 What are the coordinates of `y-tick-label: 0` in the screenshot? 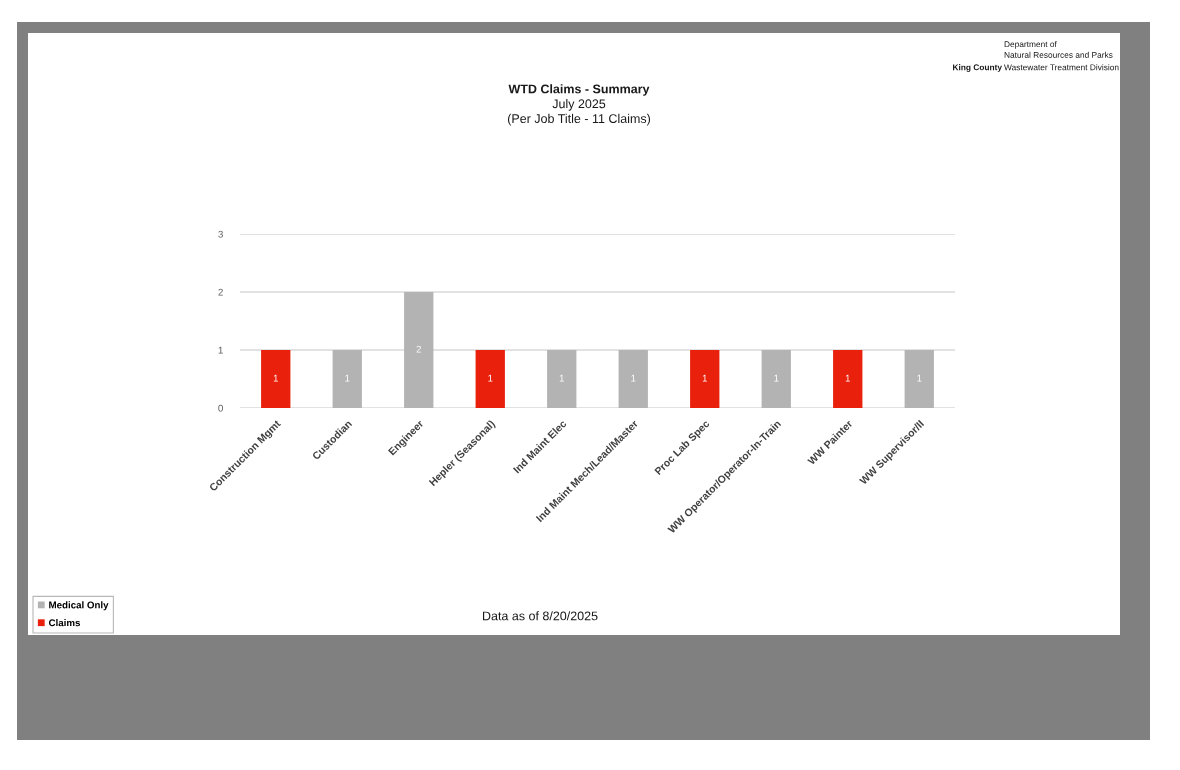 It's located at (220, 408).